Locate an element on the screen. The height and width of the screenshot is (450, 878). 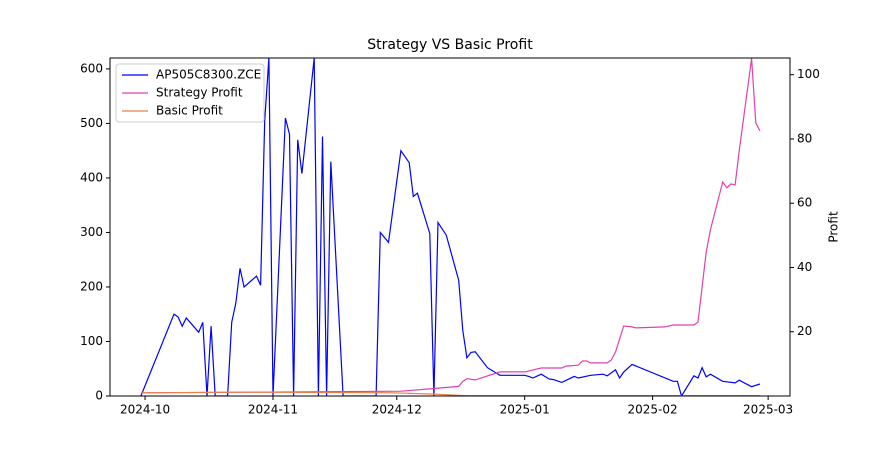
y2-tick-label: 40 is located at coordinates (804, 267).